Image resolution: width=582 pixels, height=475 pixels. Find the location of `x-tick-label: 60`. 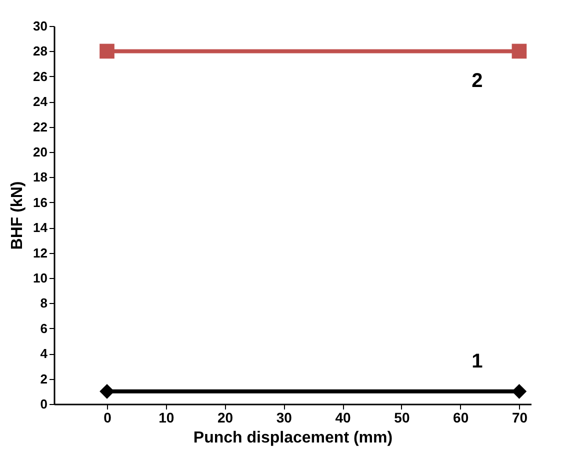

x-tick-label: 60 is located at coordinates (461, 418).